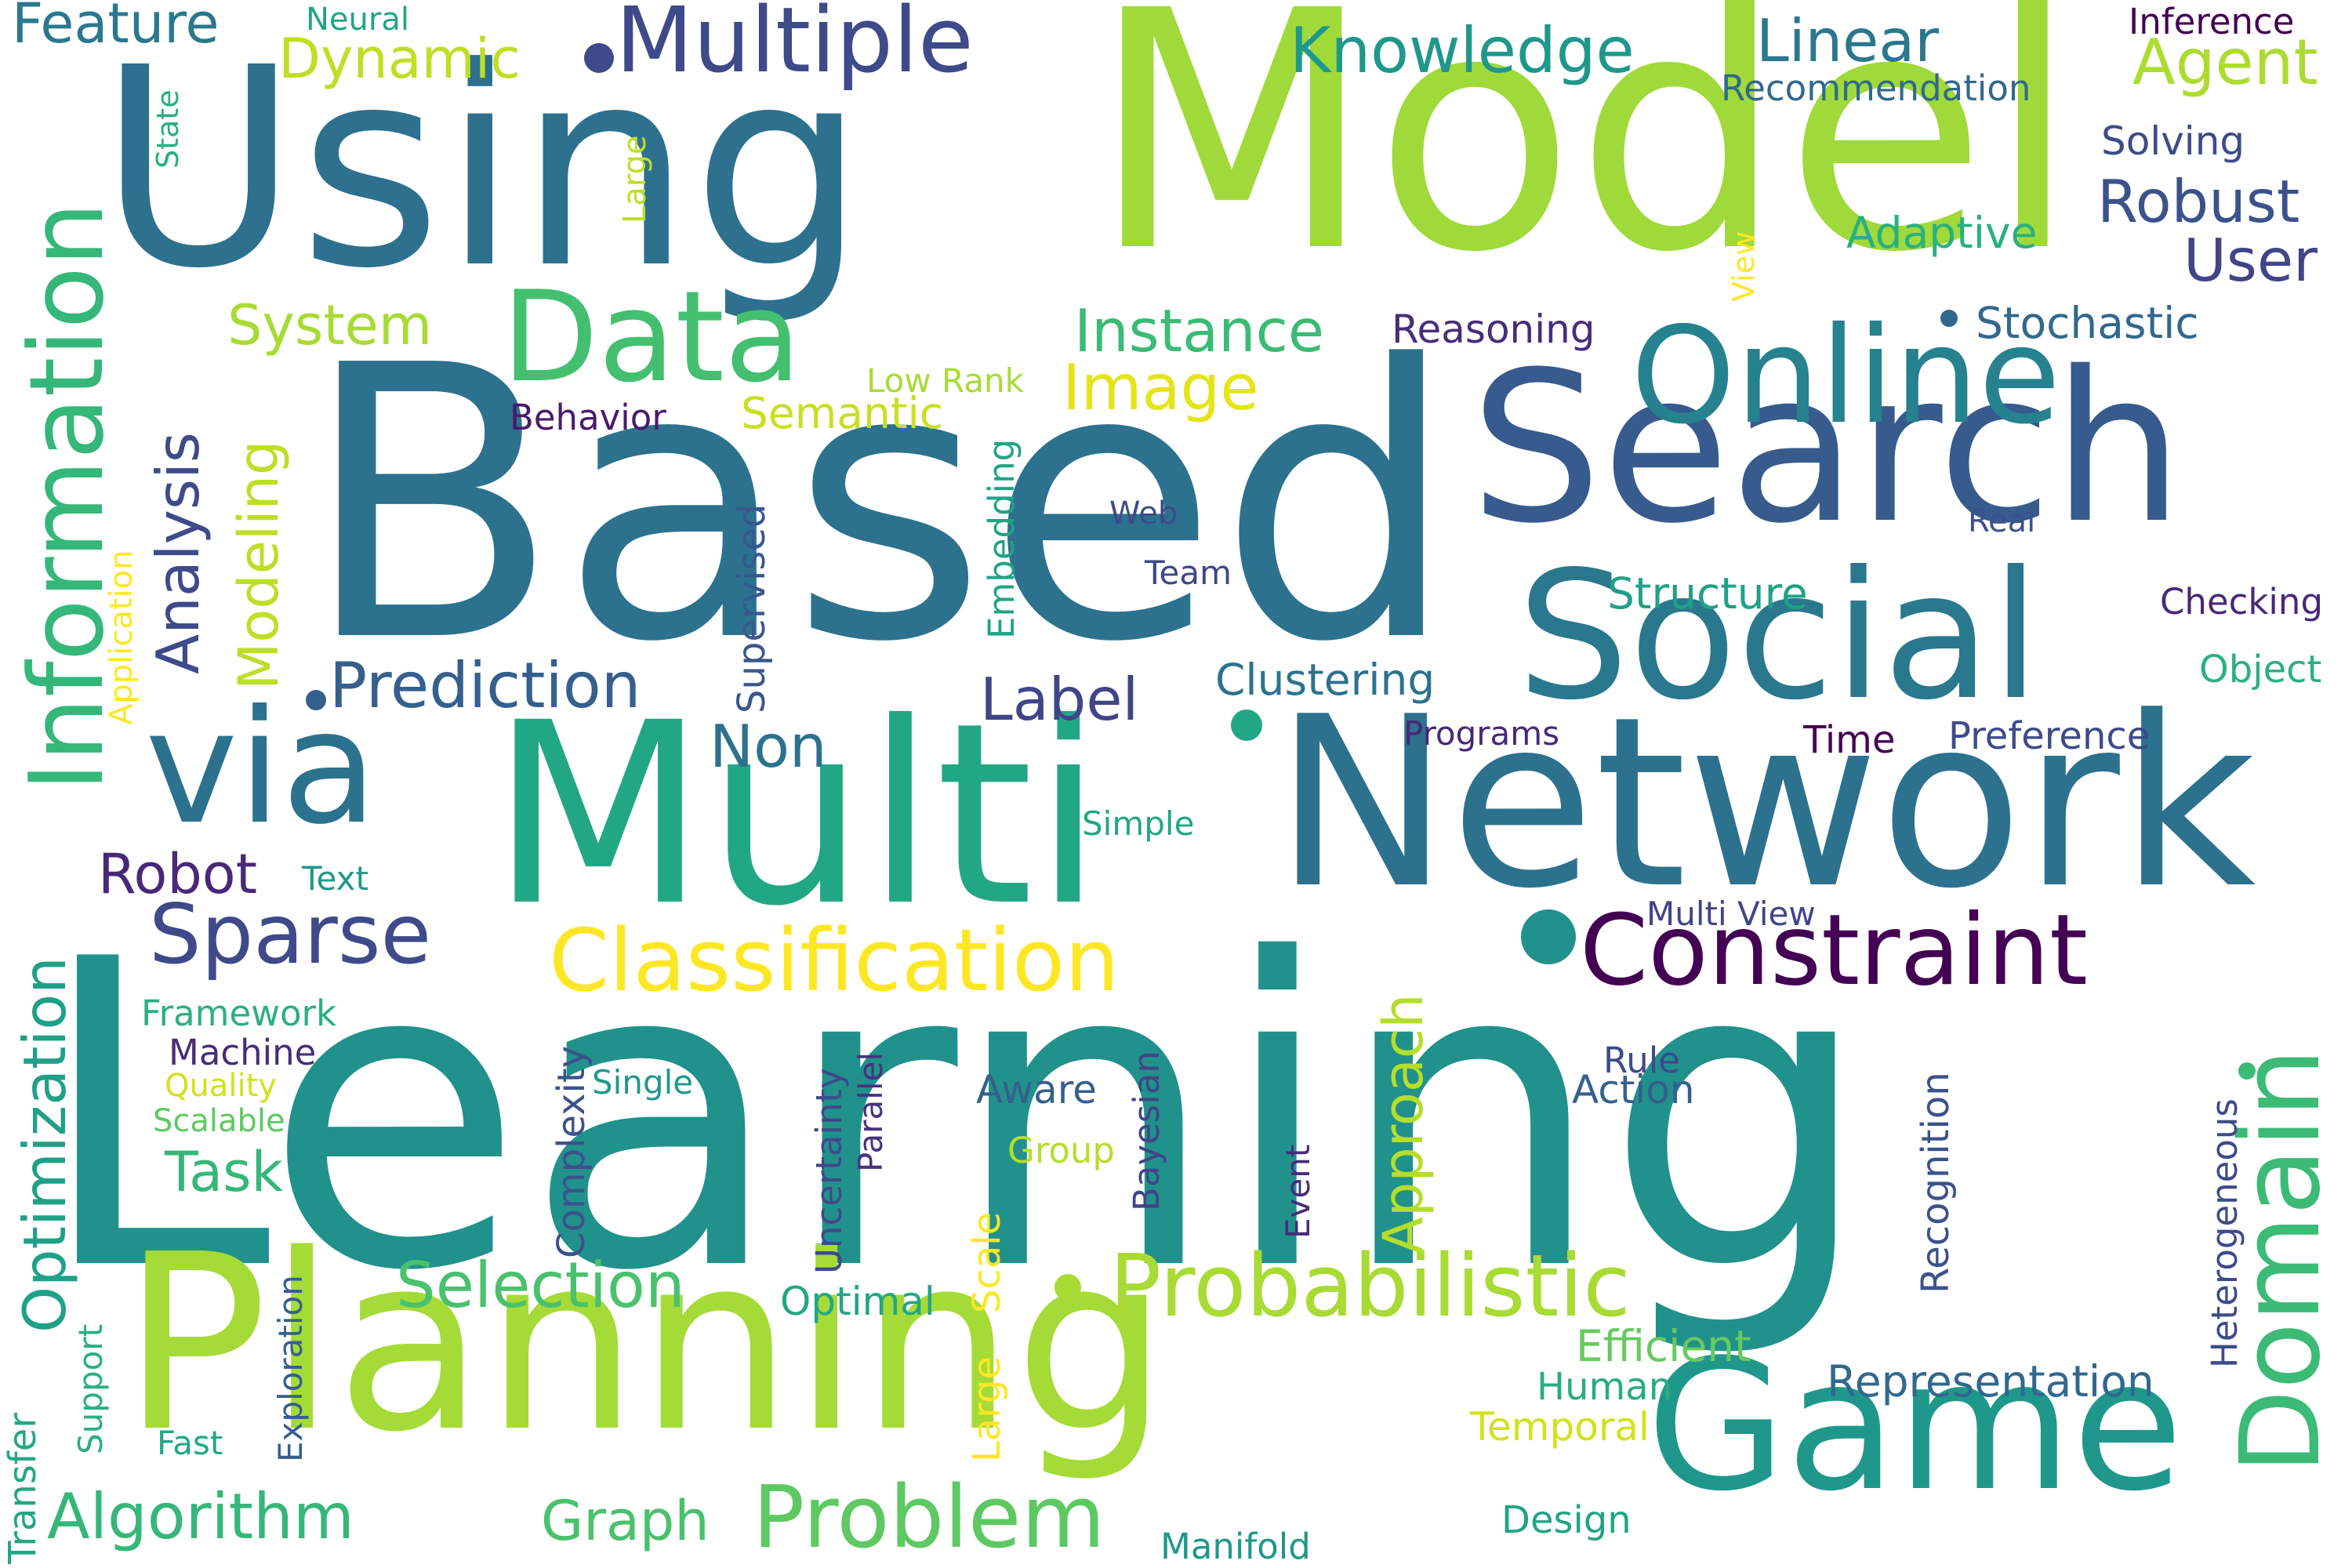 The image size is (2352, 1568). I want to click on word-group: Group, so click(1061, 1150).